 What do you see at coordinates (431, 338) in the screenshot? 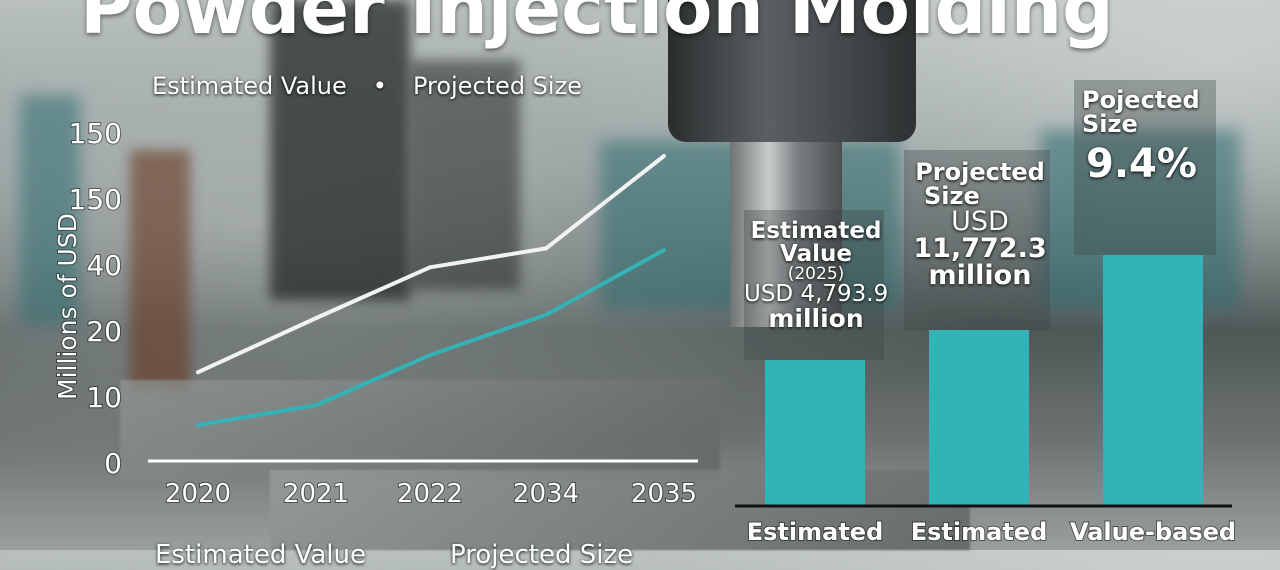
I see `series-line-projected-size` at bounding box center [431, 338].